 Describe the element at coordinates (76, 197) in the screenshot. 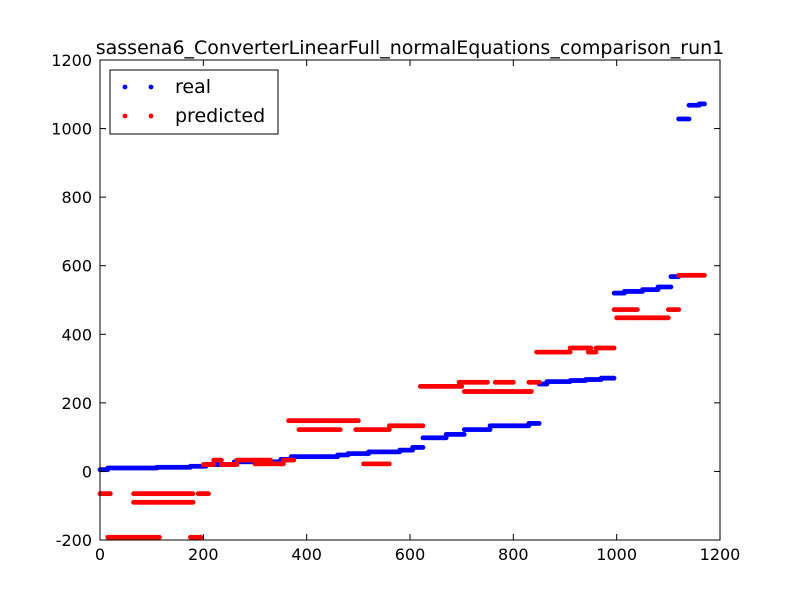

I see `y-tick-label: 800` at that location.